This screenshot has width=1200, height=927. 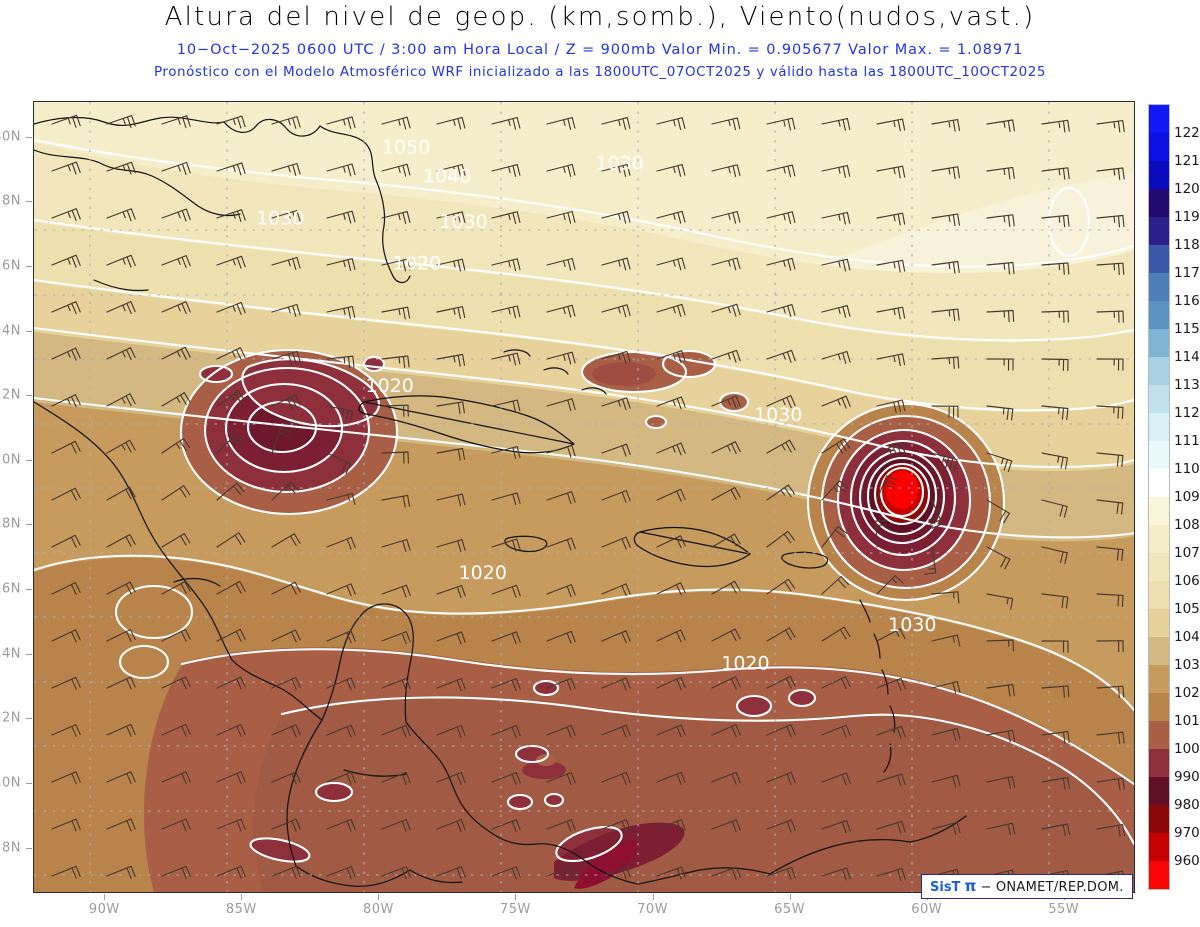 What do you see at coordinates (1187, 833) in the screenshot?
I see `colorbar-tick-label: 970` at bounding box center [1187, 833].